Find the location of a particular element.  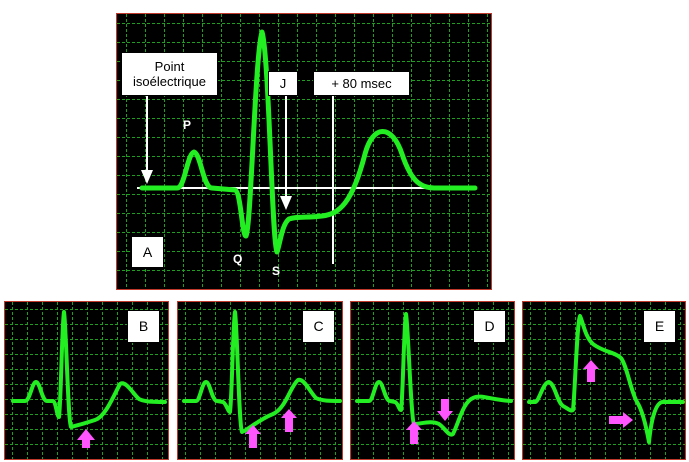

ecg-panel-d-svg is located at coordinates (432, 380).